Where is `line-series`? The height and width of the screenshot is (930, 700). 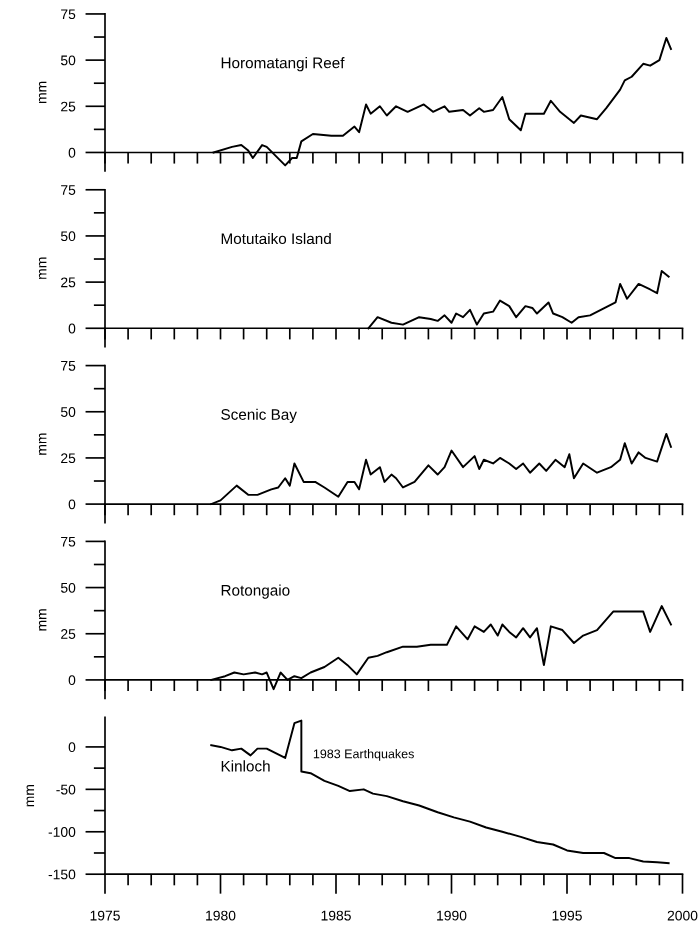
line-series is located at coordinates (440, 792).